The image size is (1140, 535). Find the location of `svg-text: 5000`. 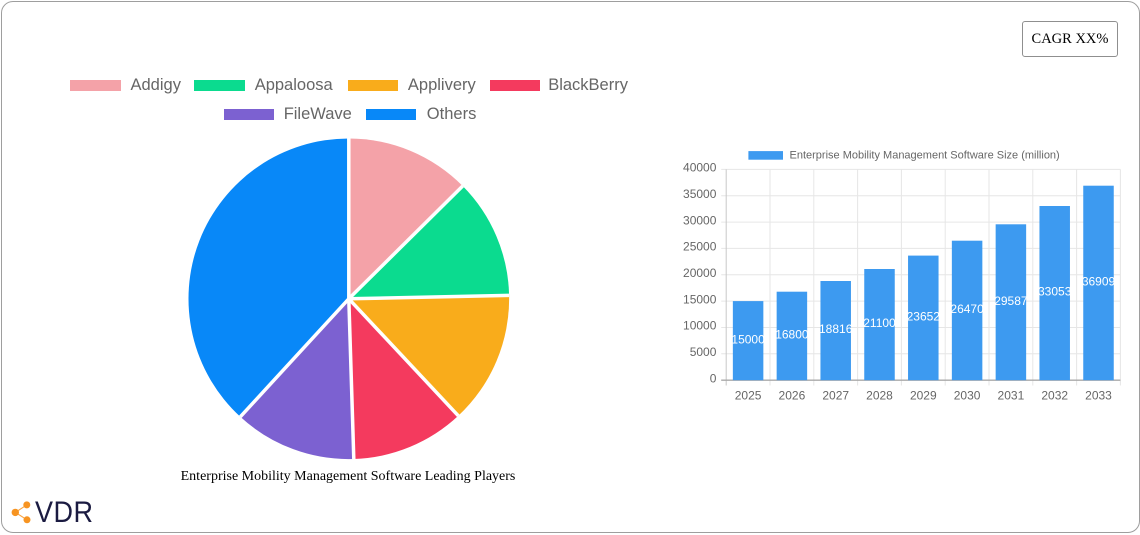

svg-text: 5000 is located at coordinates (703, 352).